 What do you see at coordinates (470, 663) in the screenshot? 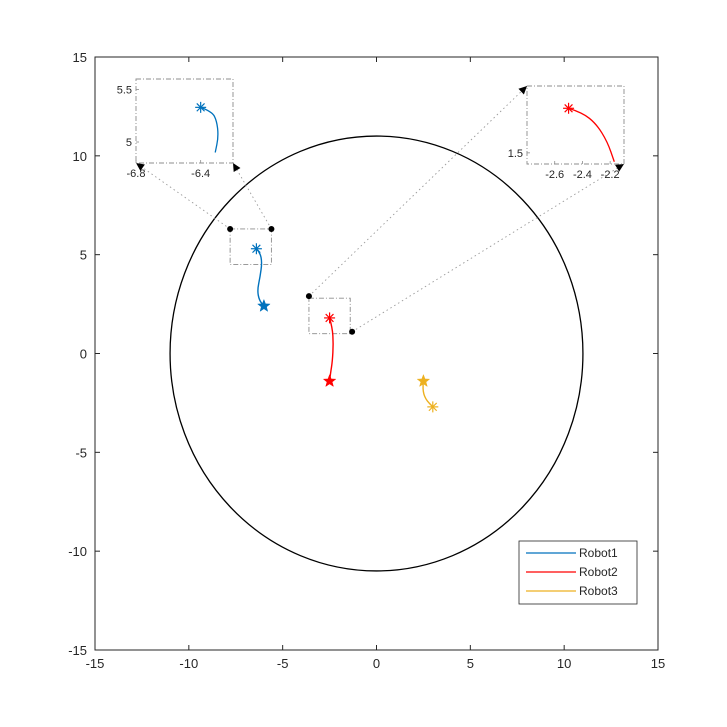
I see `x-tick-label: 5` at bounding box center [470, 663].